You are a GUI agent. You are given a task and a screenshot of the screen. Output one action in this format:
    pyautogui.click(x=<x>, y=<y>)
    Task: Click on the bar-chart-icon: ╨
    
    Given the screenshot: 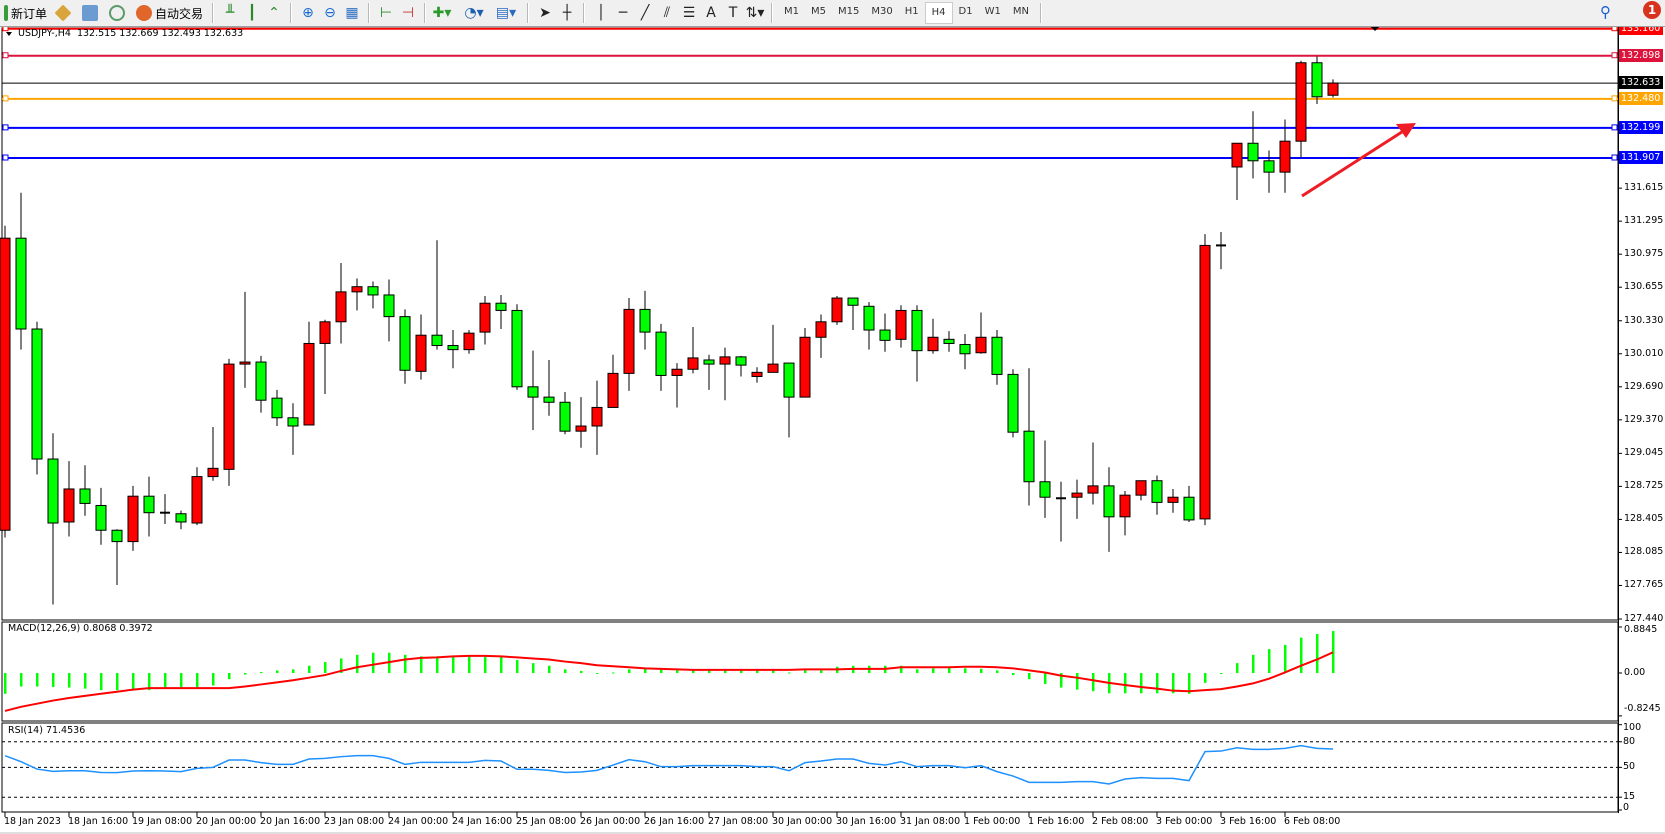 What is the action you would take?
    pyautogui.click(x=230, y=13)
    